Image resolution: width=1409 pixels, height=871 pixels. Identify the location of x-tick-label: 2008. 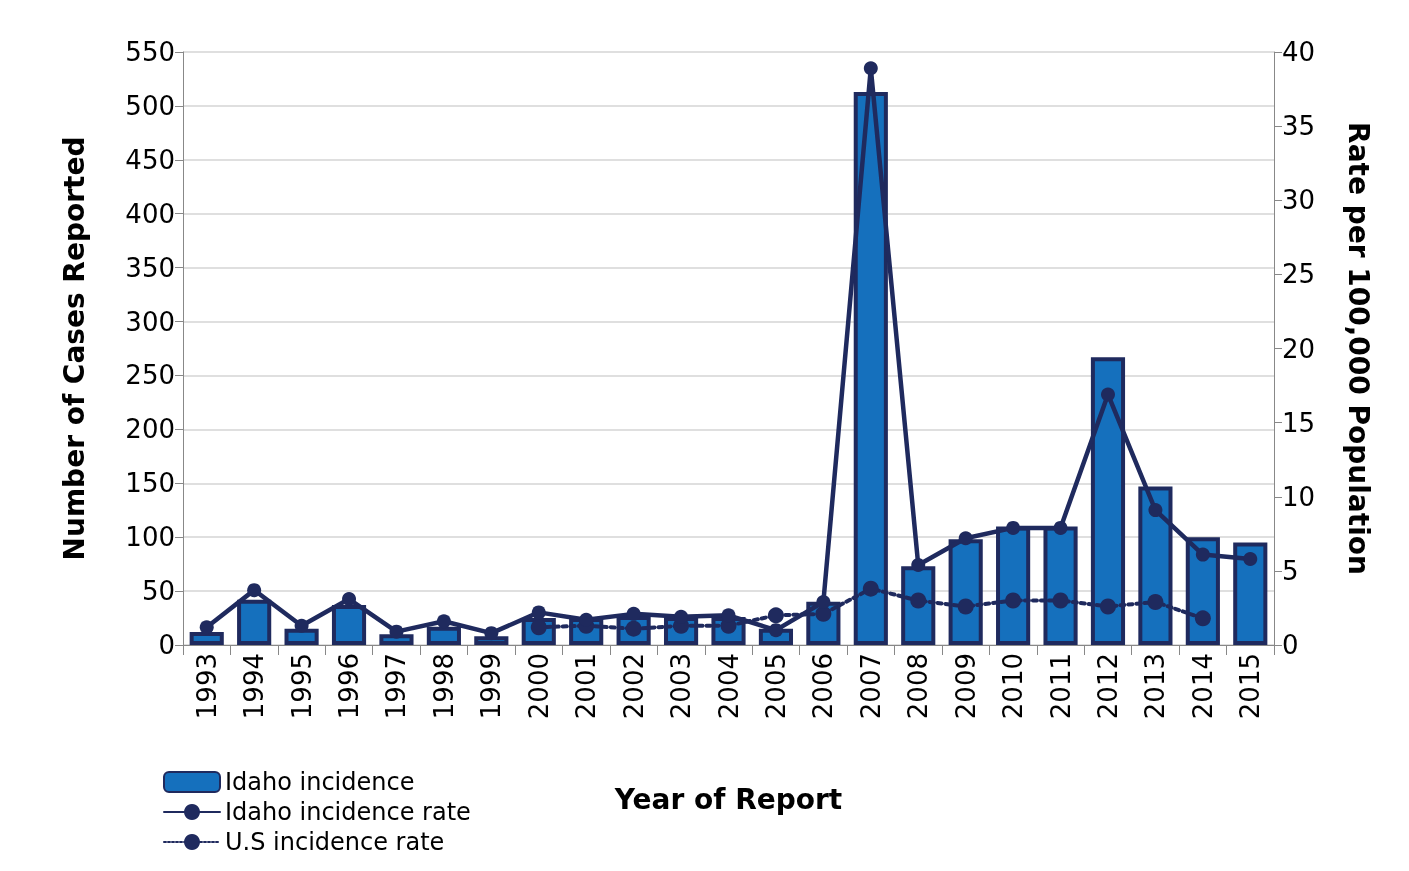
(918, 686).